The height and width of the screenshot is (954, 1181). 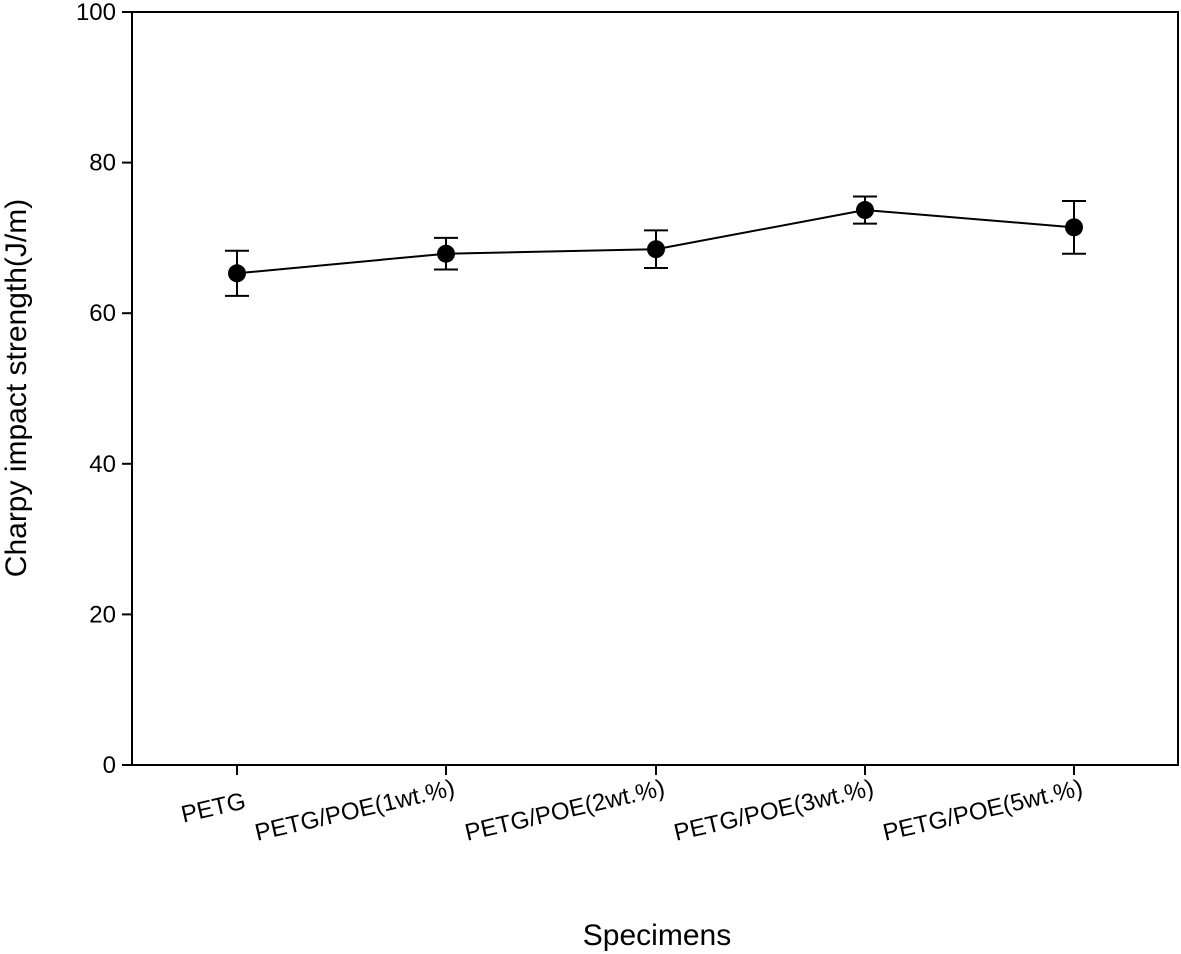 I want to click on x-tick-label: PETG/POE(1wt.%), so click(x=354, y=811).